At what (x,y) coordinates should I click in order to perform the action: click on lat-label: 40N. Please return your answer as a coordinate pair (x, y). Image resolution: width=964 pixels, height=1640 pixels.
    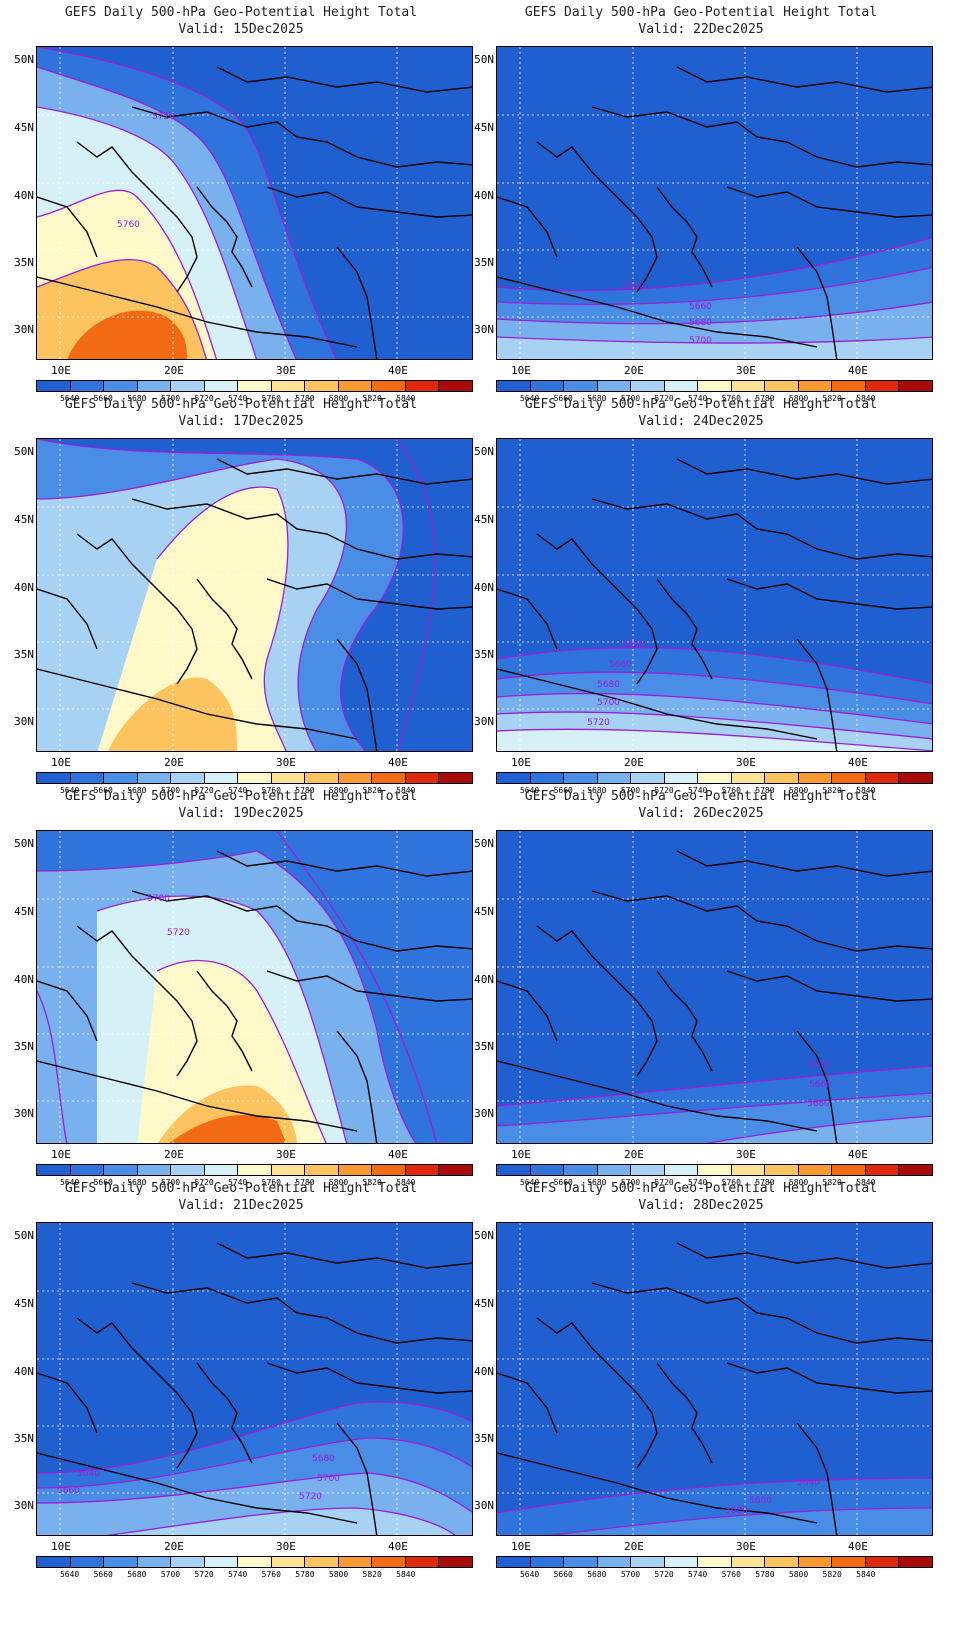
    Looking at the image, I should click on (24, 979).